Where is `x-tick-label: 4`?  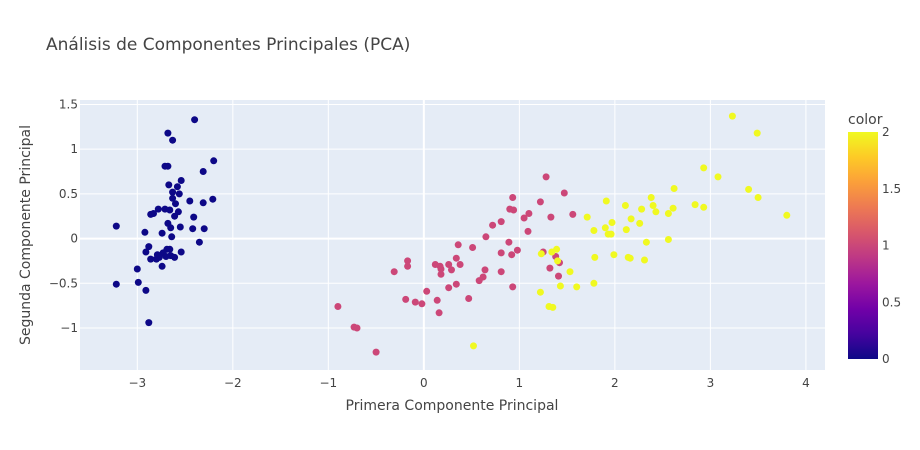 x-tick-label: 4 is located at coordinates (806, 383).